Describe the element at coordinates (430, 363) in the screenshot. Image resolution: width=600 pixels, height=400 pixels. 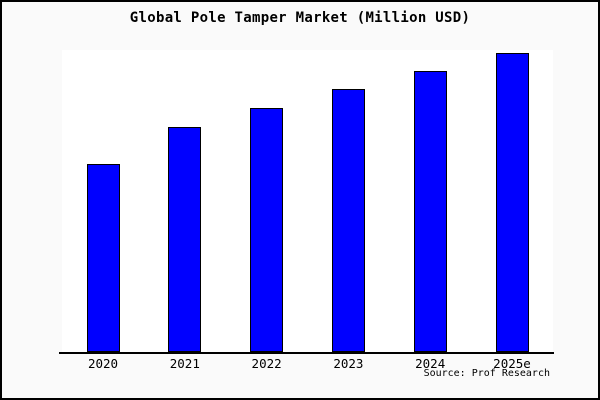
I see `x-tick-label: 2024` at that location.